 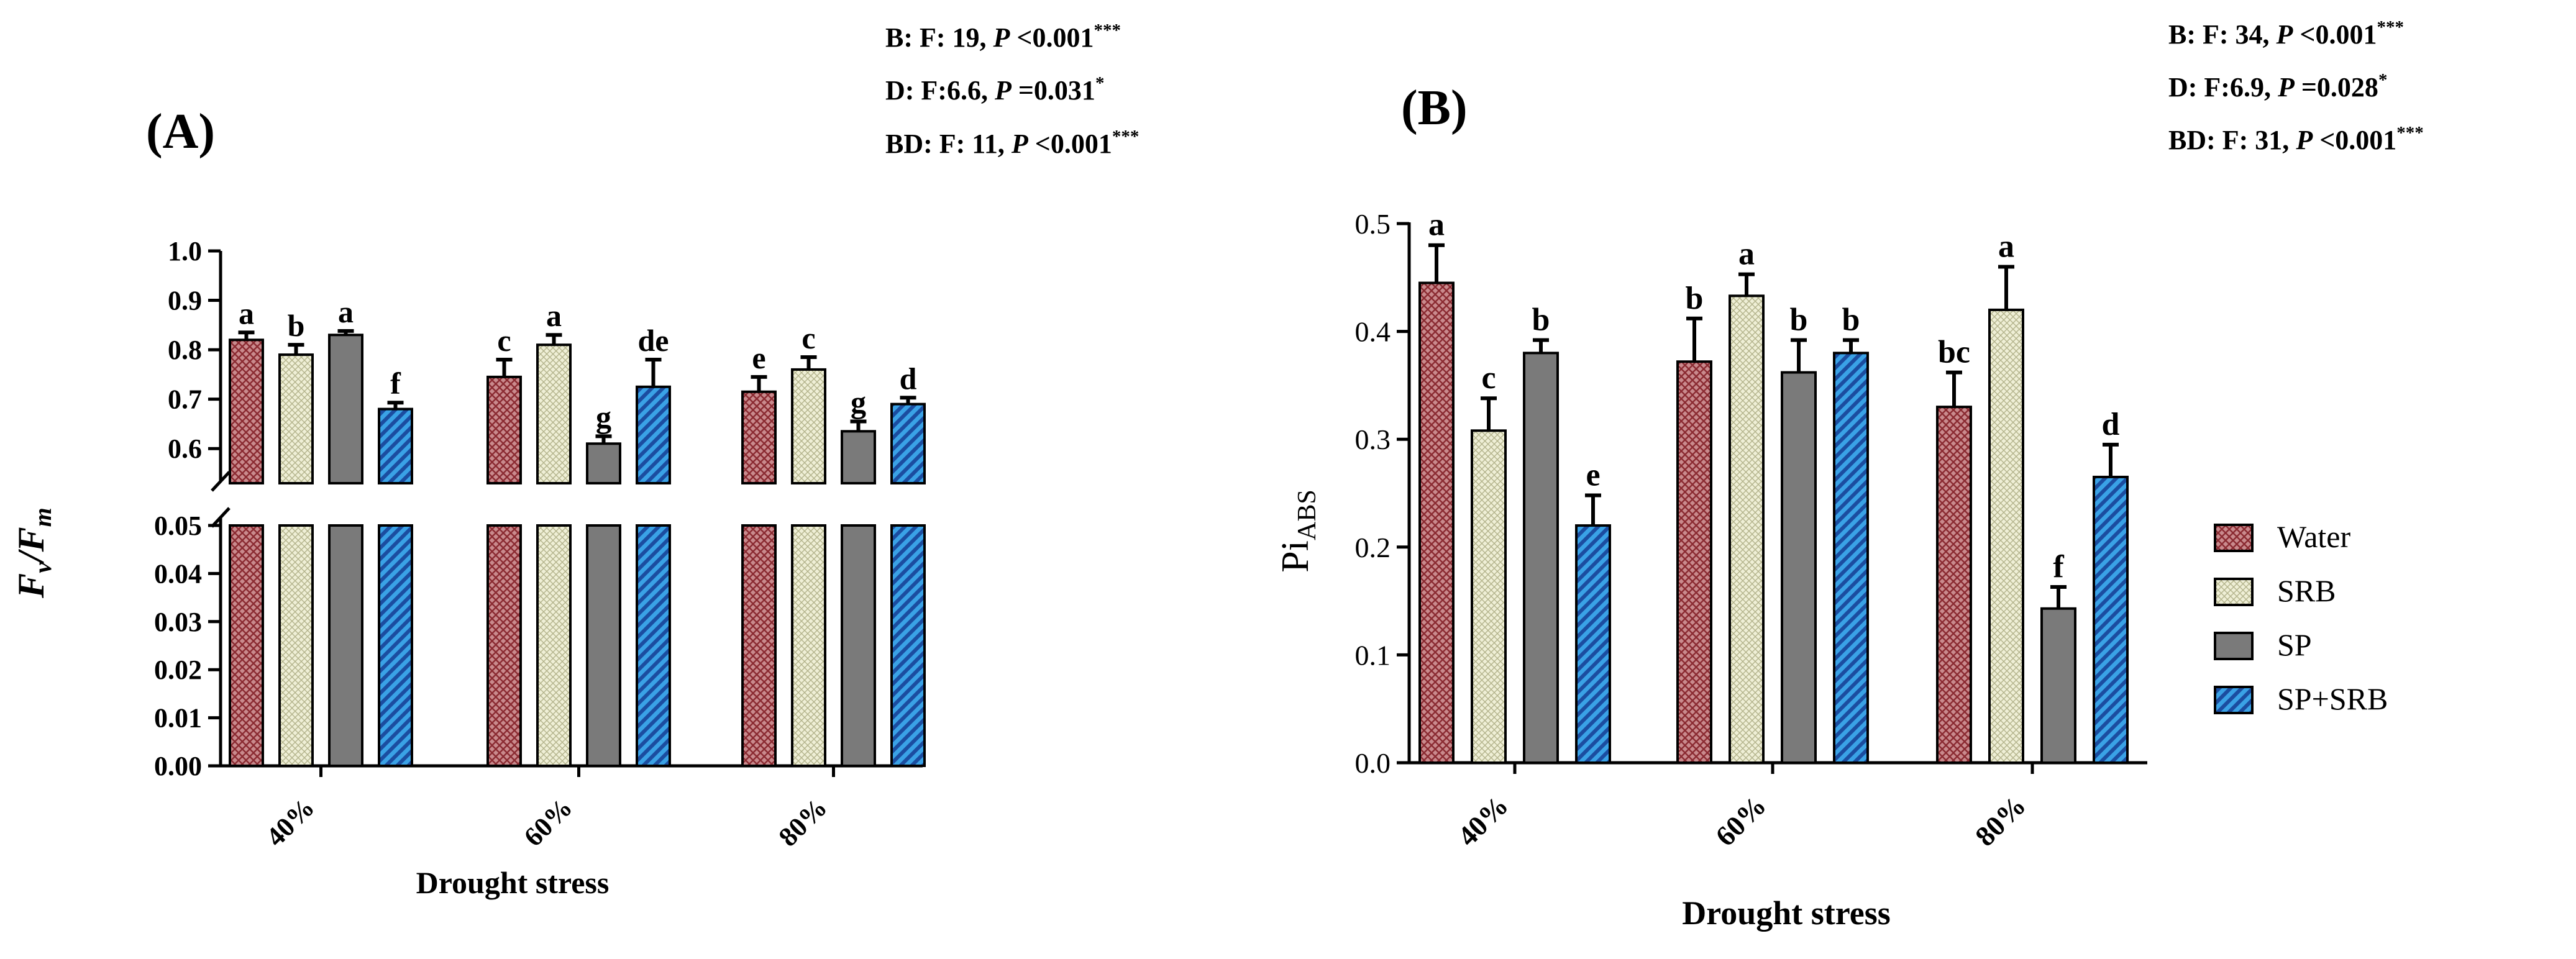 I want to click on panel-a-upper-tick-label: 0.8, so click(x=185, y=350).